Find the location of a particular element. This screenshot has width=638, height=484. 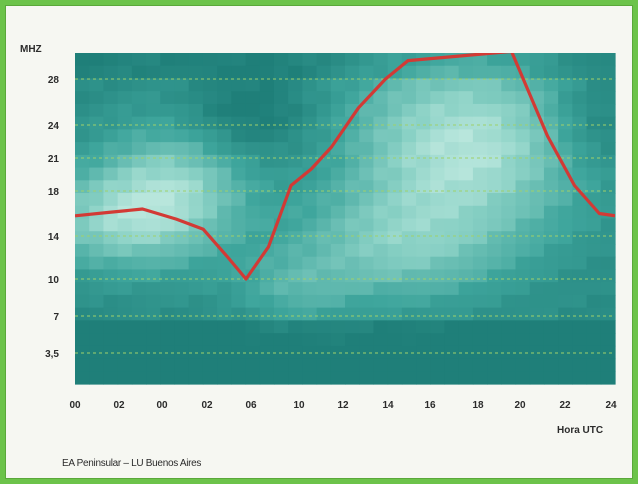

x-tick-label: 20 is located at coordinates (520, 405).